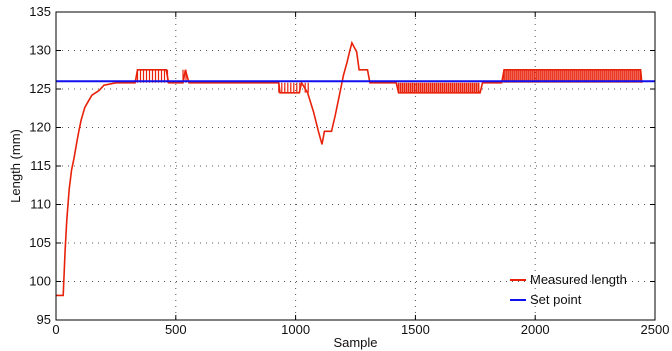 Image resolution: width=672 pixels, height=351 pixels. I want to click on legend: Measured length Set point, so click(568, 289).